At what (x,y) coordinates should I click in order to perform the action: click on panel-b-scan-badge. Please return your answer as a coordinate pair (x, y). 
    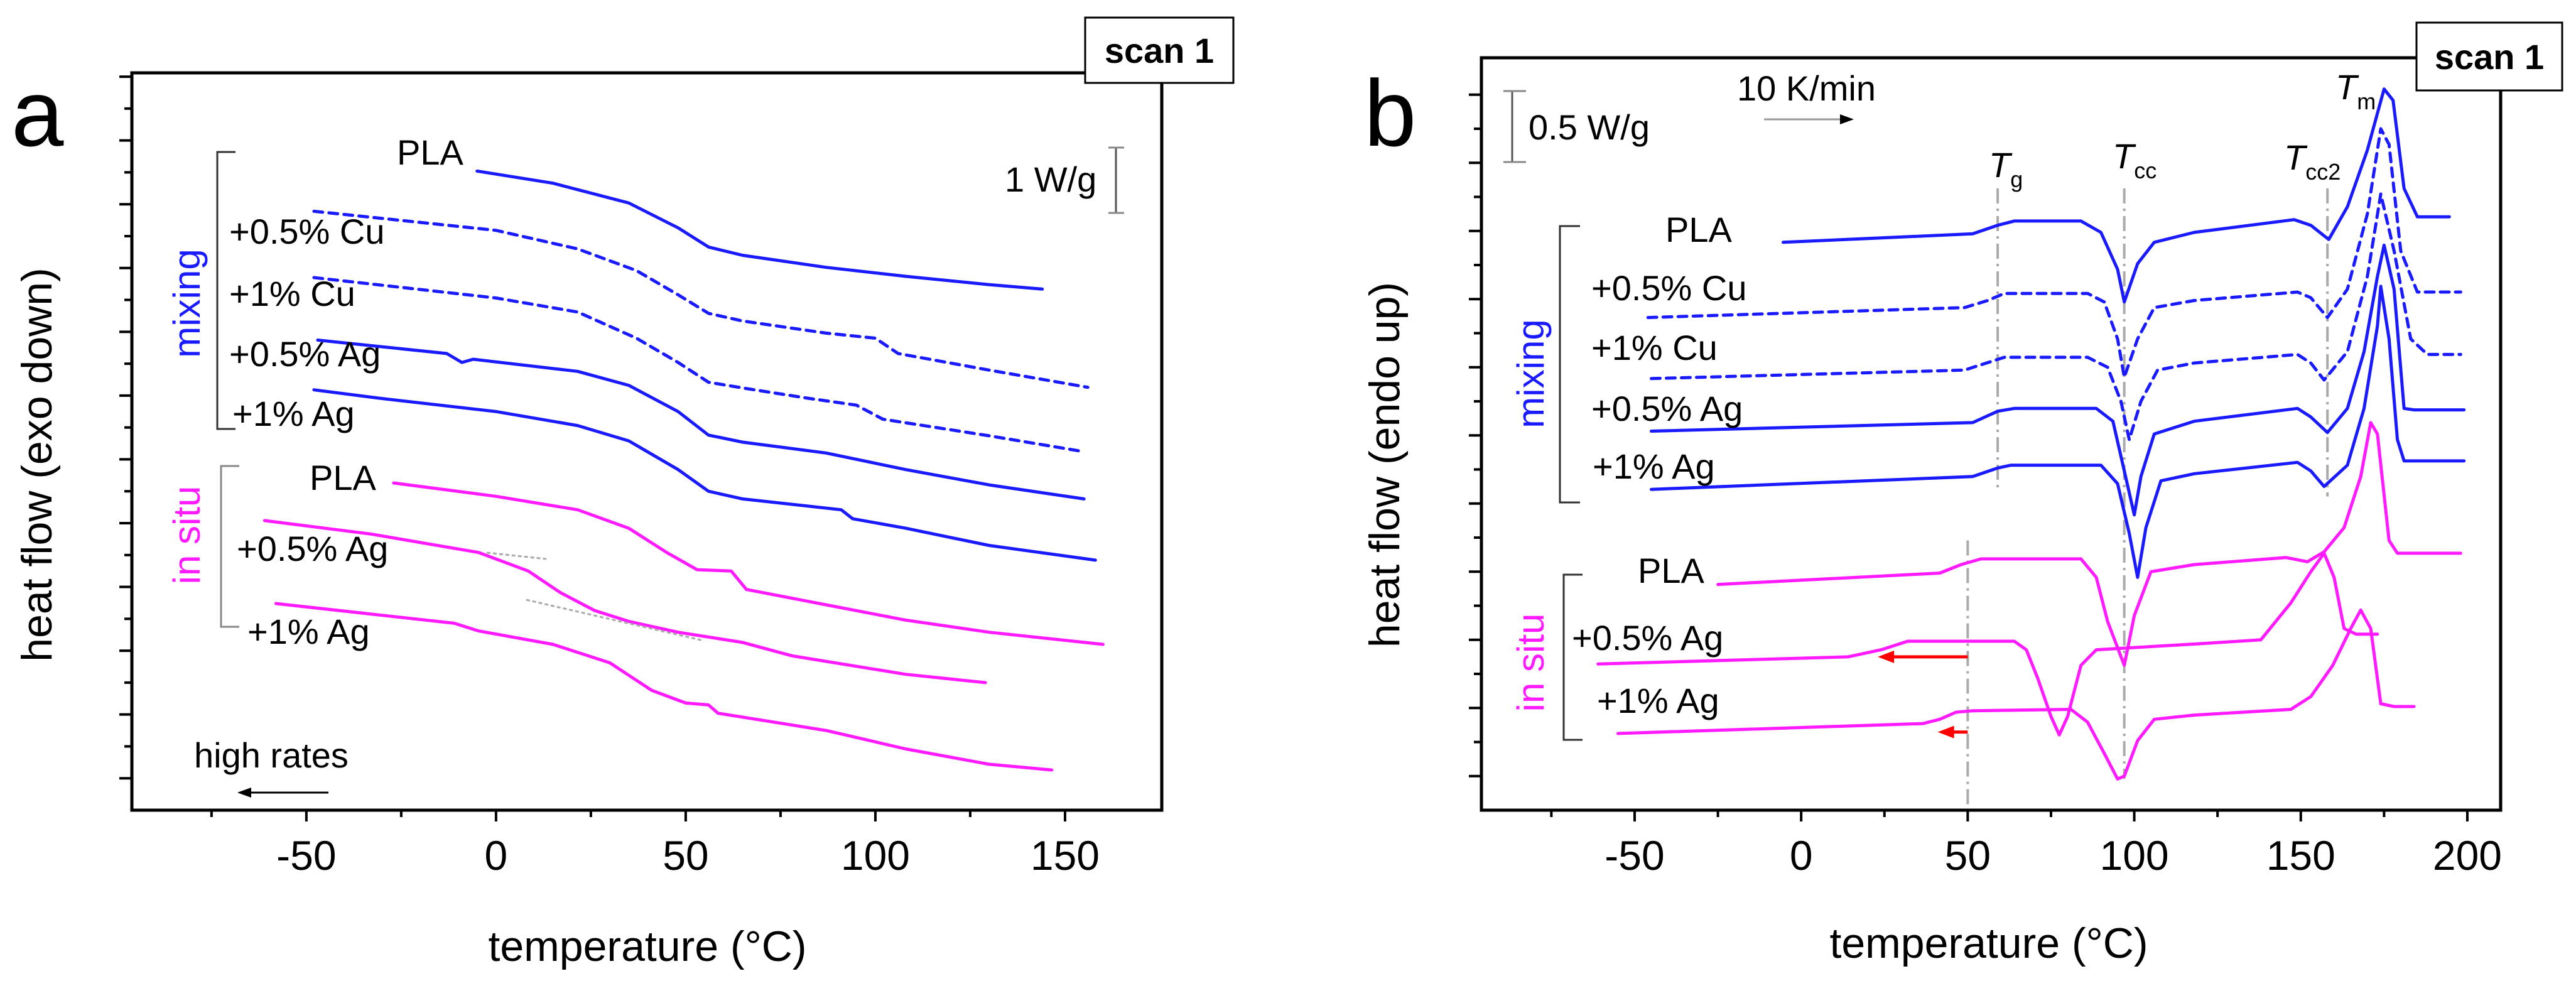
    Looking at the image, I should click on (2489, 56).